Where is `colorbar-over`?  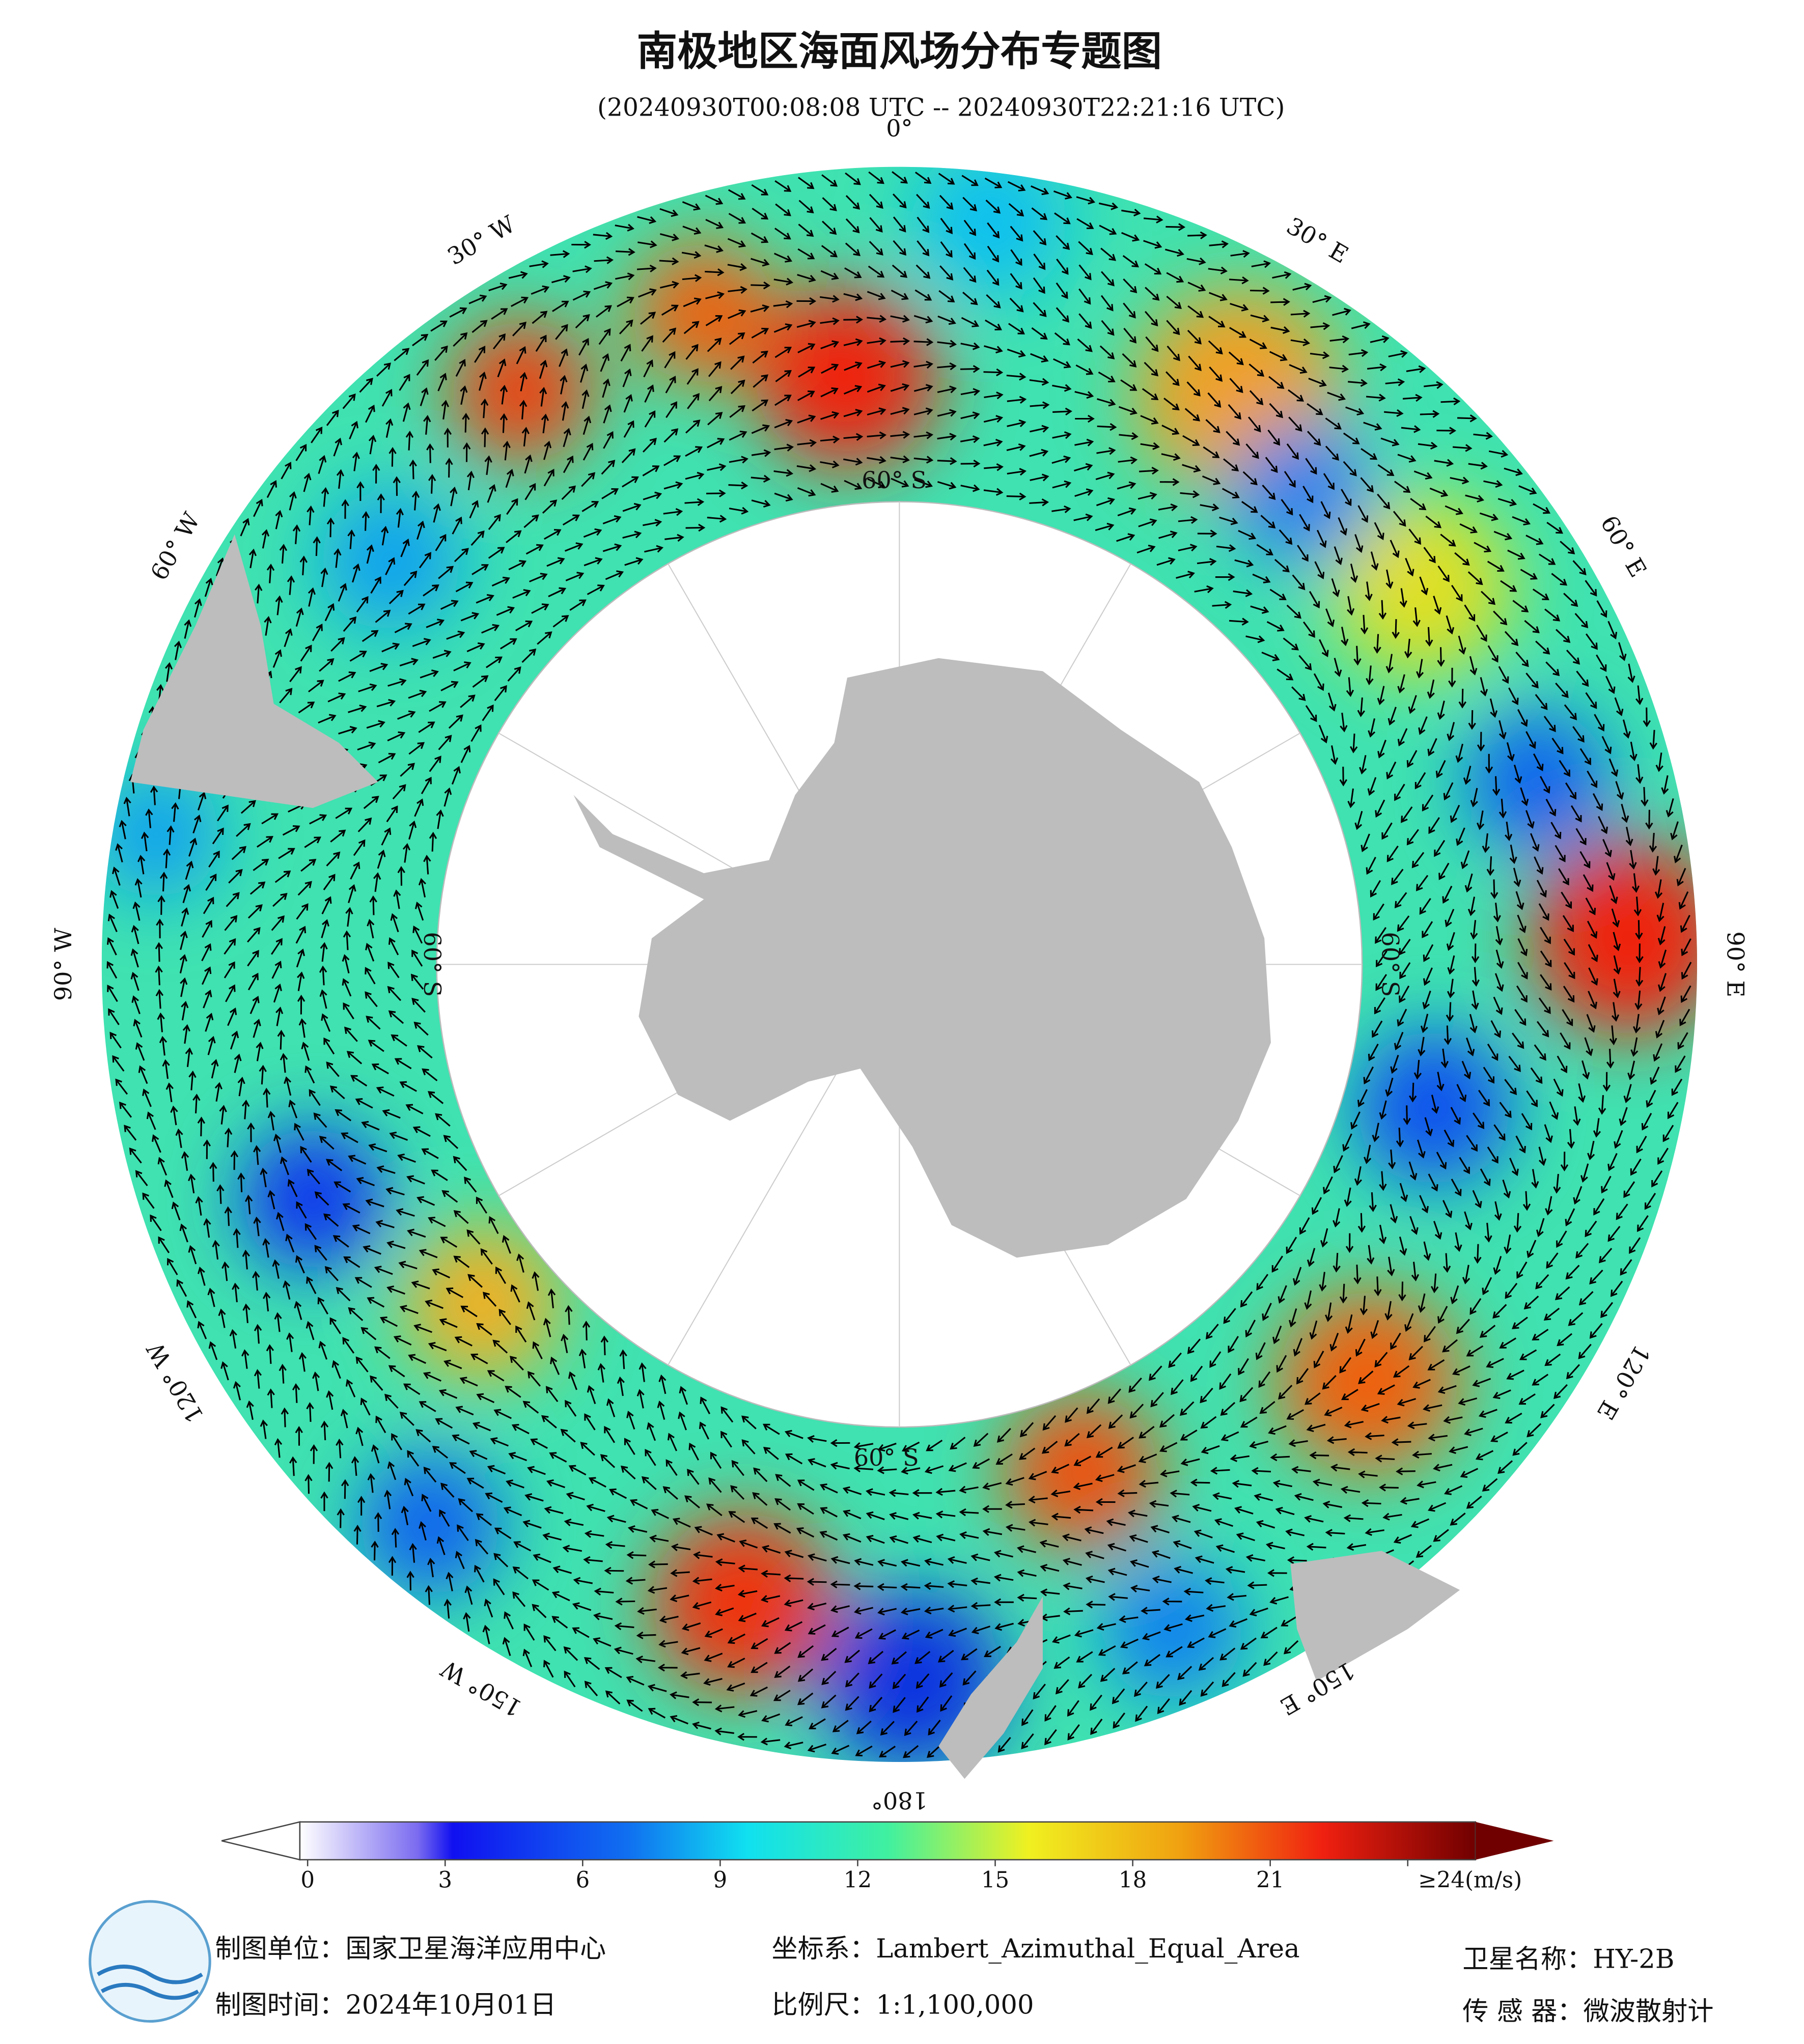
colorbar-over is located at coordinates (1514, 1841).